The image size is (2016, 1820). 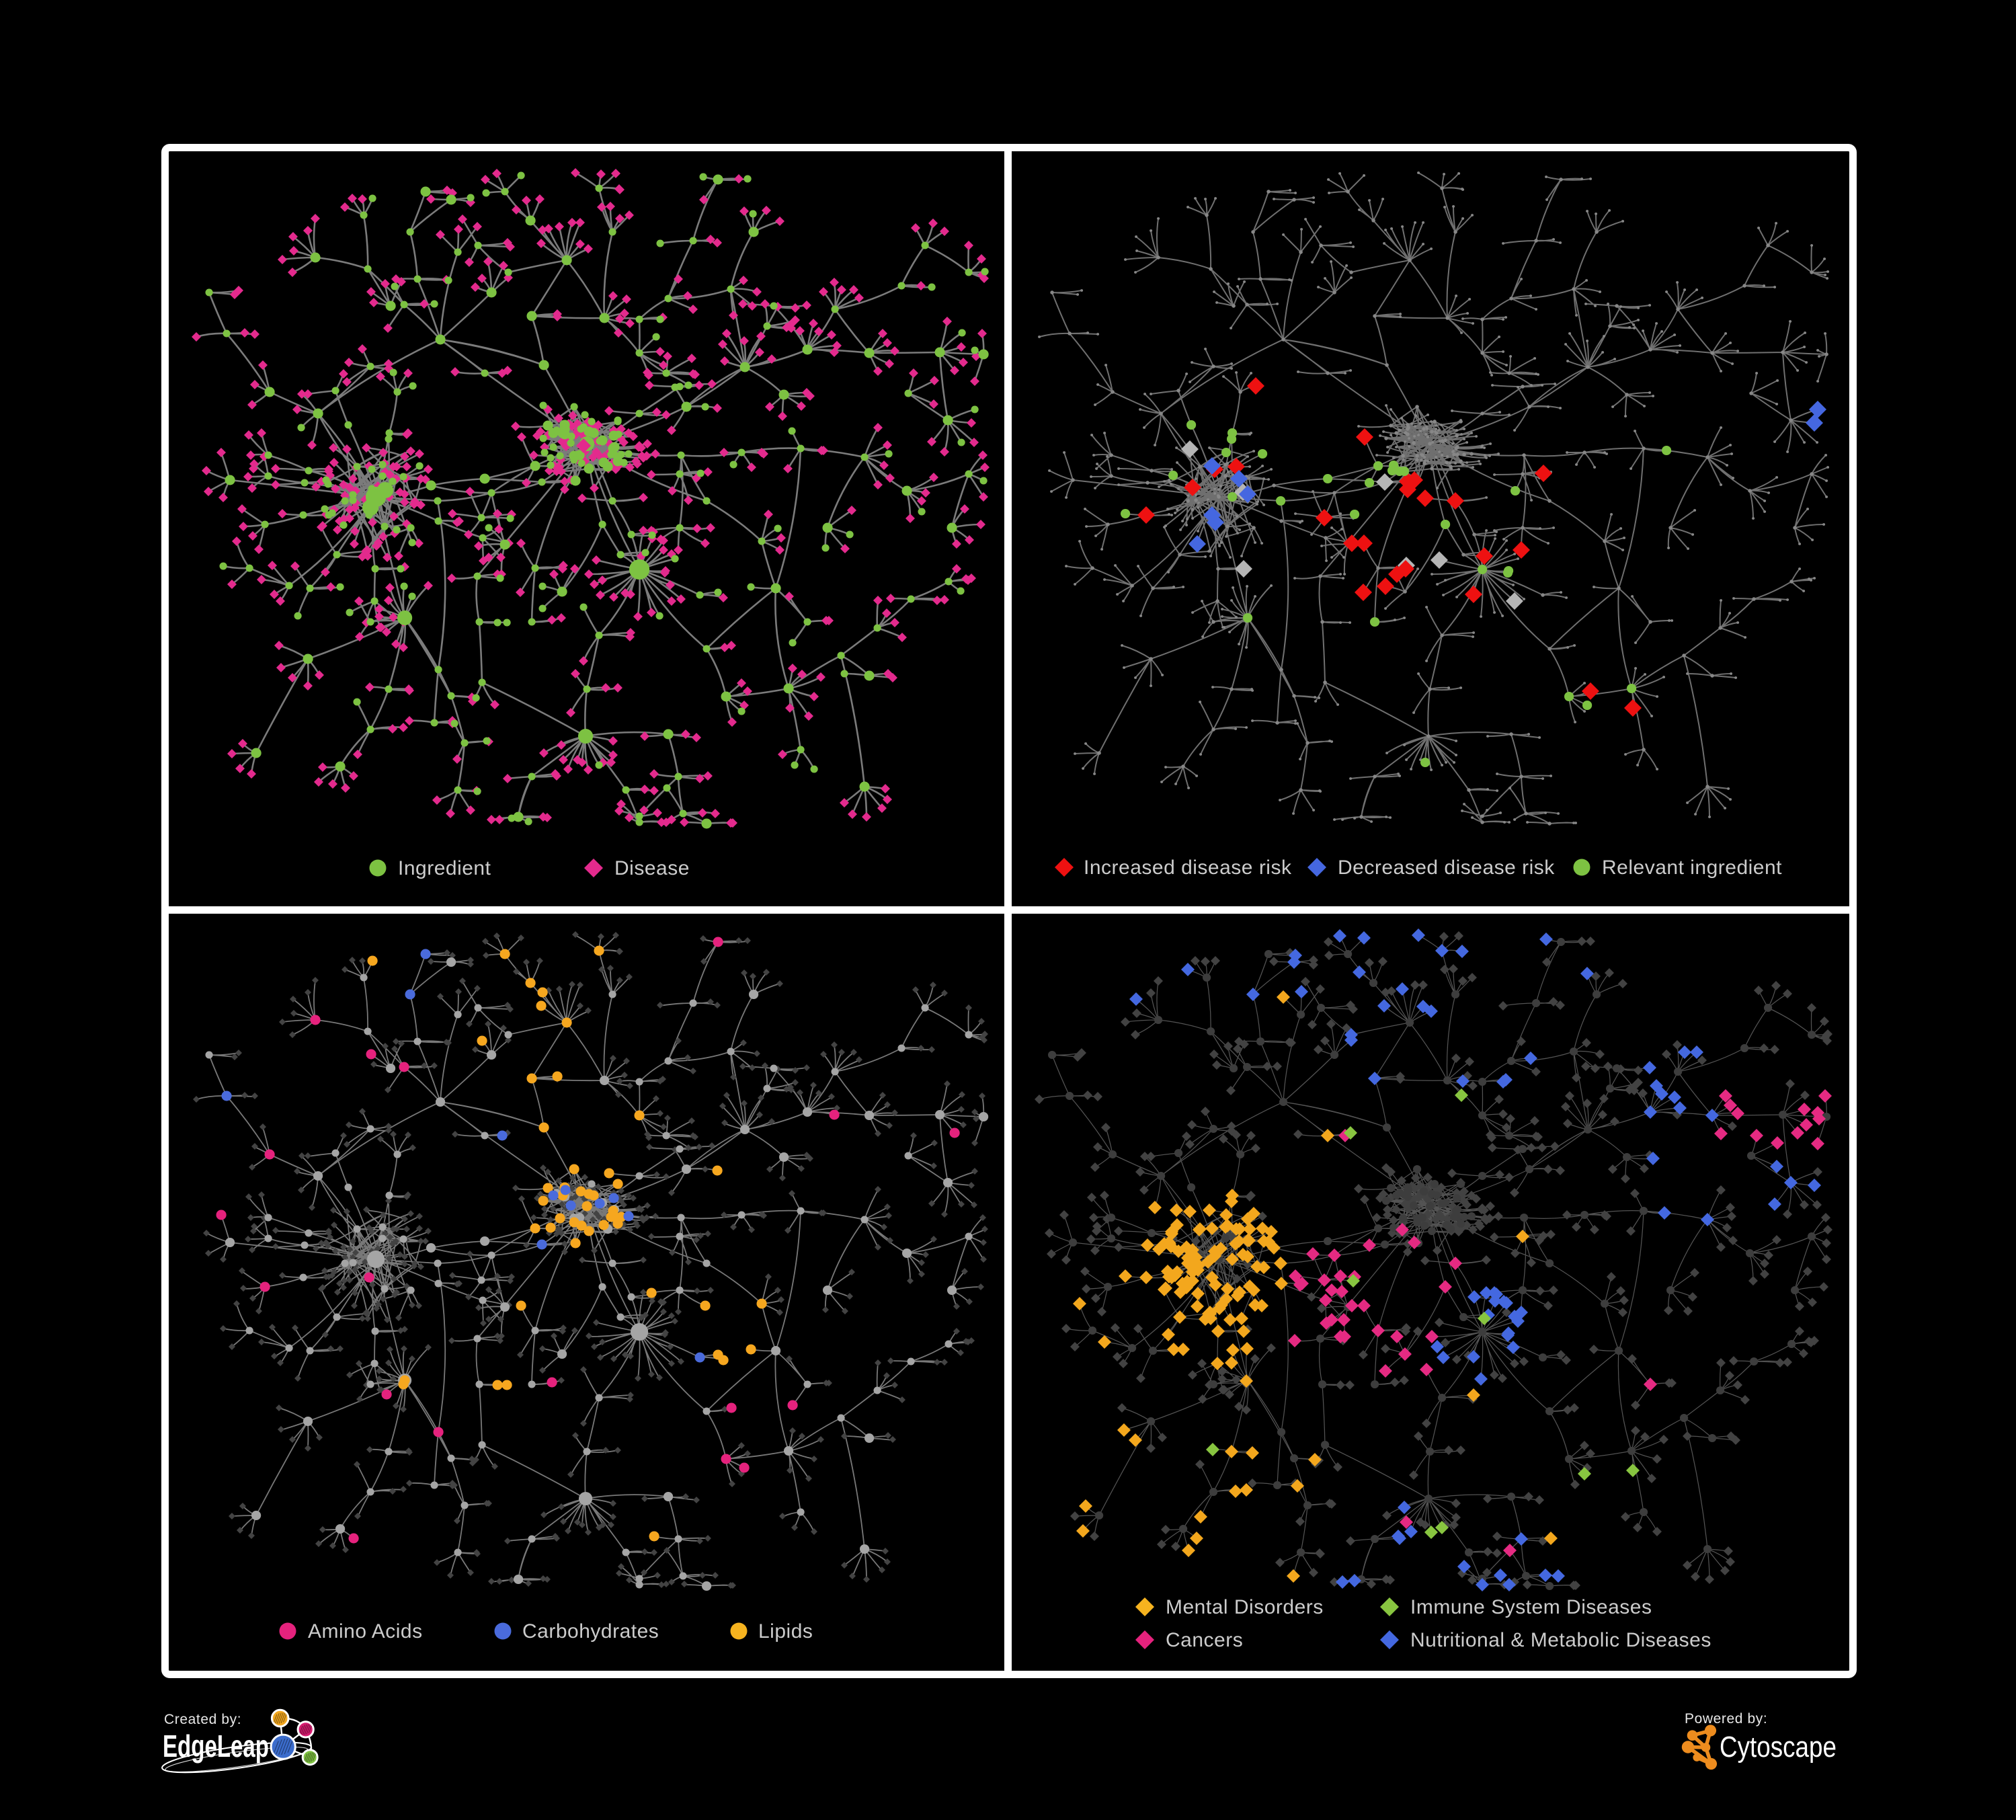 I want to click on svg-text:Nutritional & Metabolic Diseas: Nutritional & Metabolic Diseases, so click(x=1560, y=1640).